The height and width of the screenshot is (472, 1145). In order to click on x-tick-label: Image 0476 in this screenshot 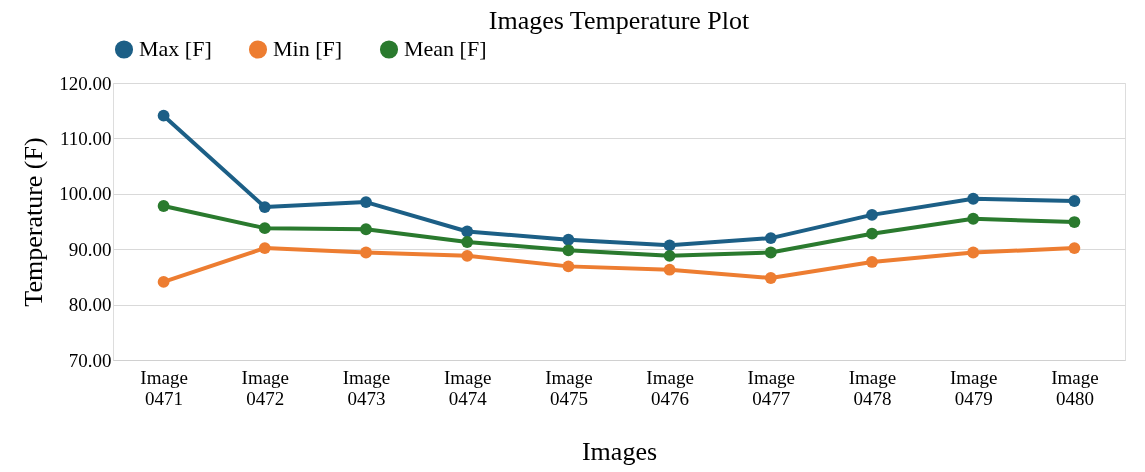, I will do `click(670, 387)`.